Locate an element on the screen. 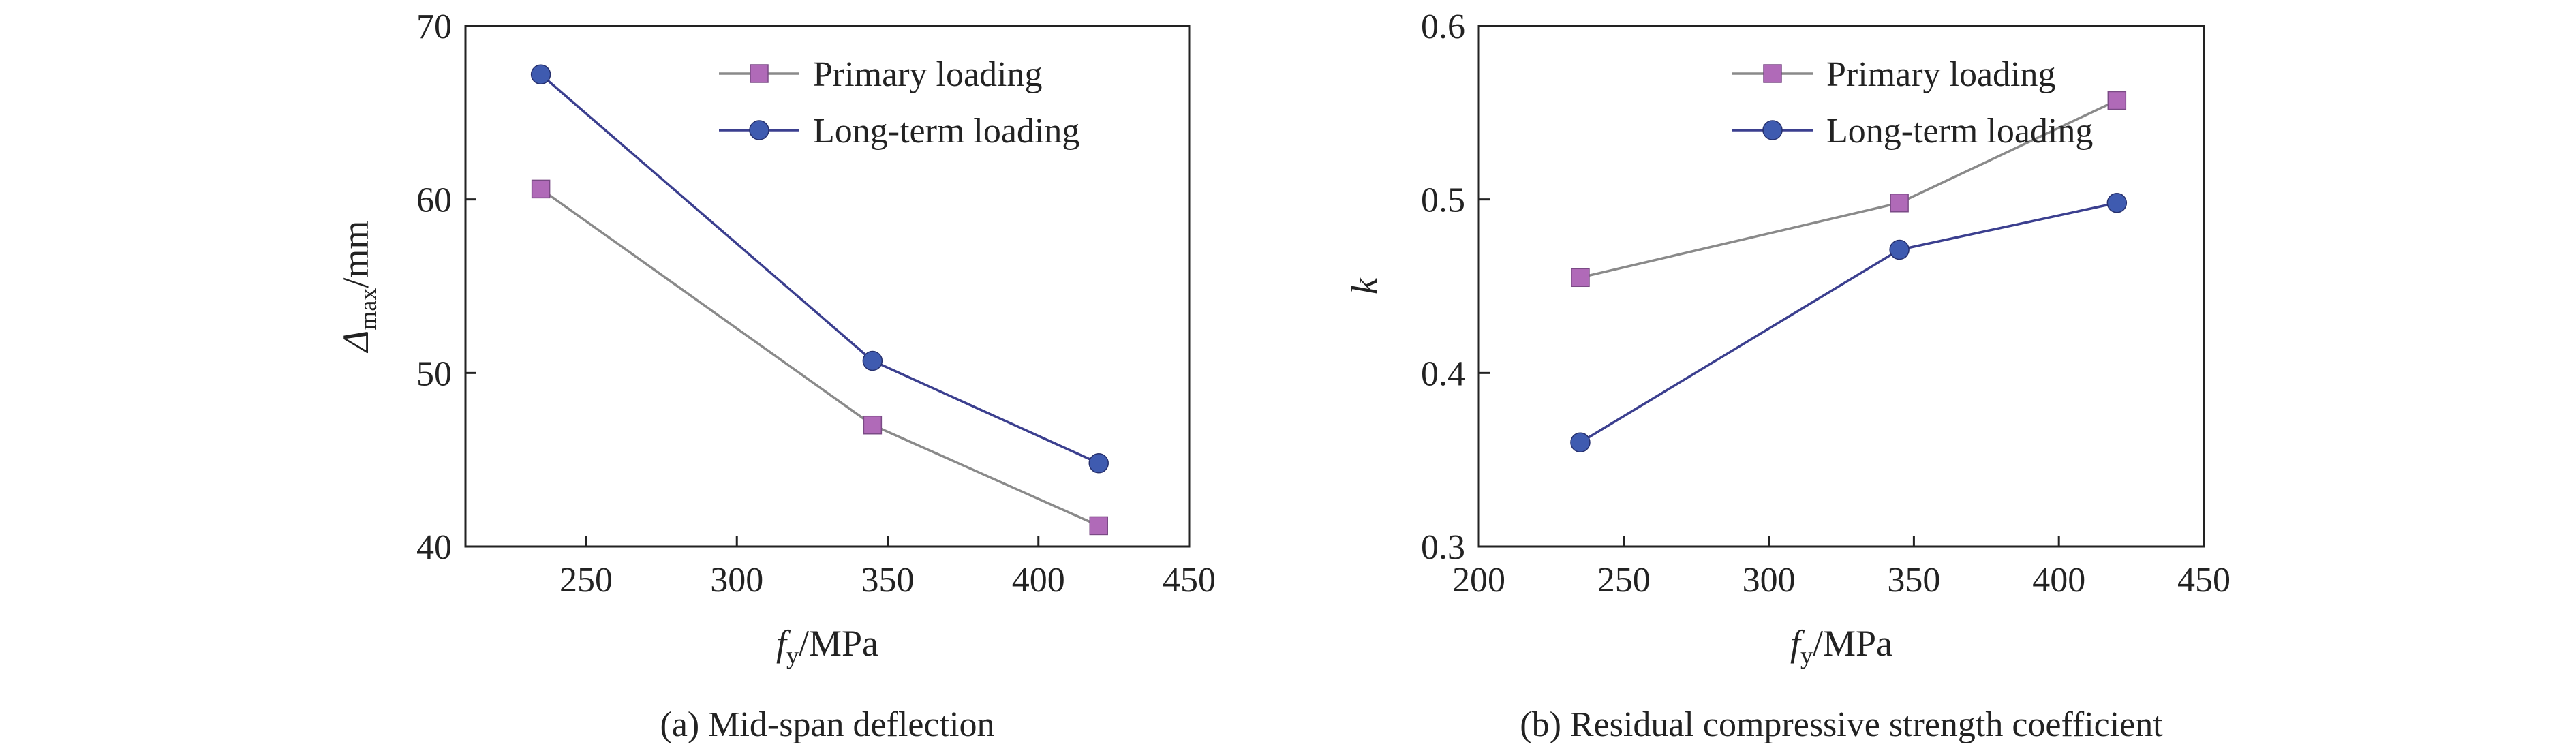 This screenshot has height=753, width=2576. y-axis-label-unit: /mm is located at coordinates (356, 254).